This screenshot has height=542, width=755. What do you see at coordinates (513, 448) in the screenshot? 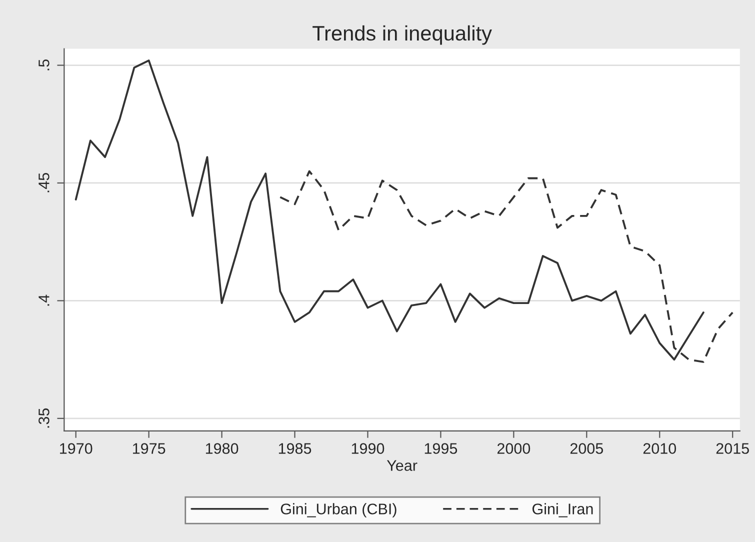
I see `x-tick-label: 2000` at bounding box center [513, 448].